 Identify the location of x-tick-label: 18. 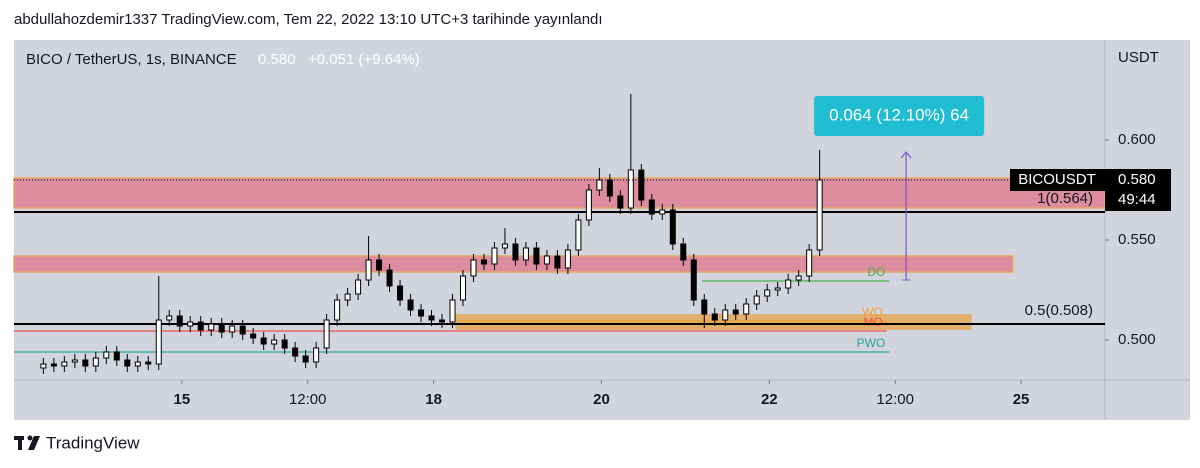
(433, 399).